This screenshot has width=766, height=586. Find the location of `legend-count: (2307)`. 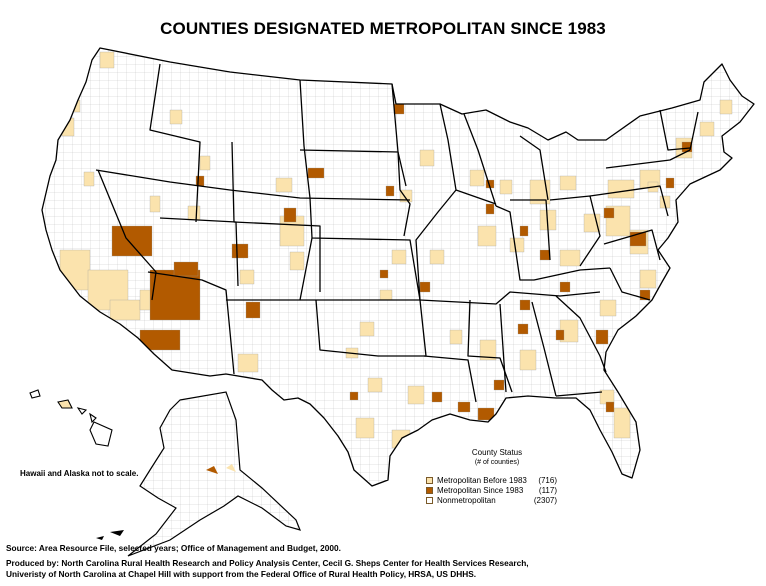

legend-count: (2307) is located at coordinates (545, 500).